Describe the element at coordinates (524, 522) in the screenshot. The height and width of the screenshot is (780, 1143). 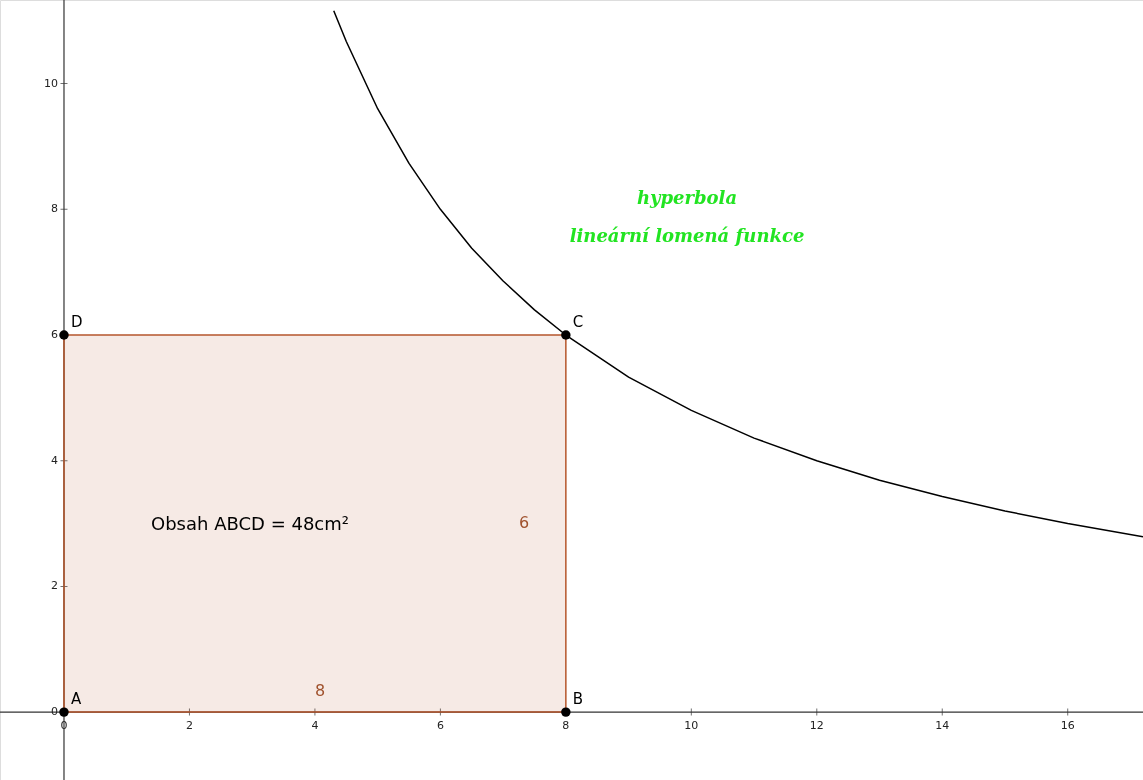
I see `annotation: 6` at that location.